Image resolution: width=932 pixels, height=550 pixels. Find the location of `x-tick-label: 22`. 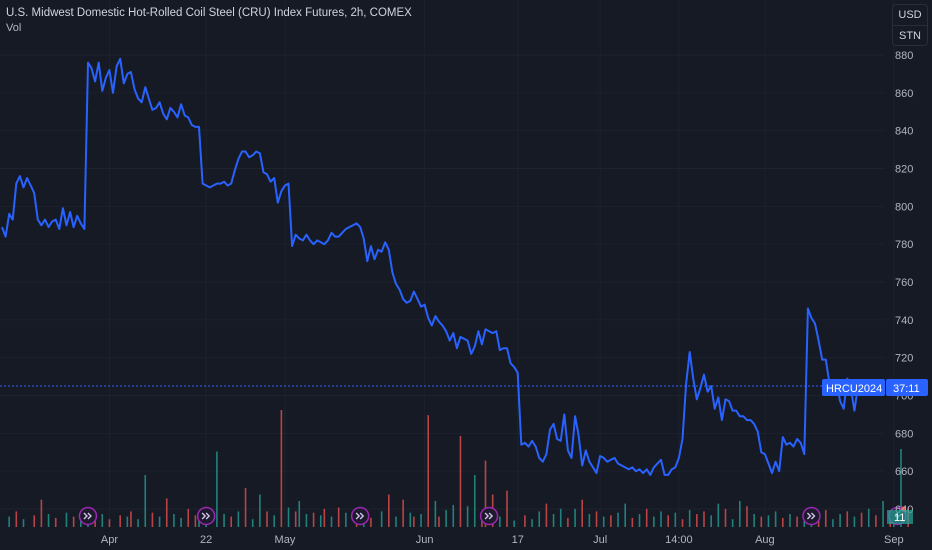

x-tick-label: 22 is located at coordinates (206, 540).